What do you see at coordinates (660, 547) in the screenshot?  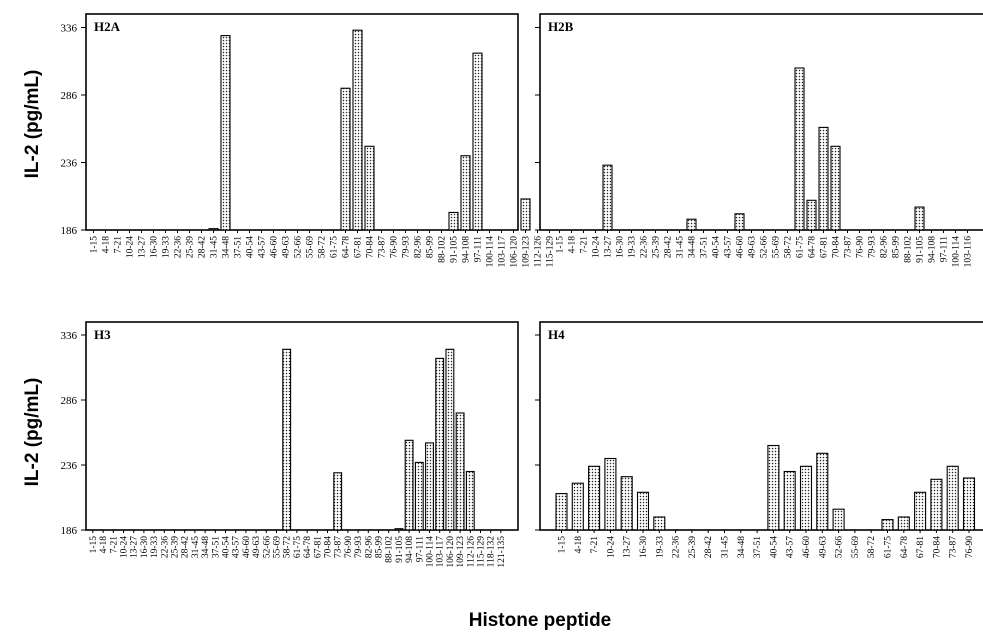 I see `x-tick-label: 19-33` at bounding box center [660, 547].